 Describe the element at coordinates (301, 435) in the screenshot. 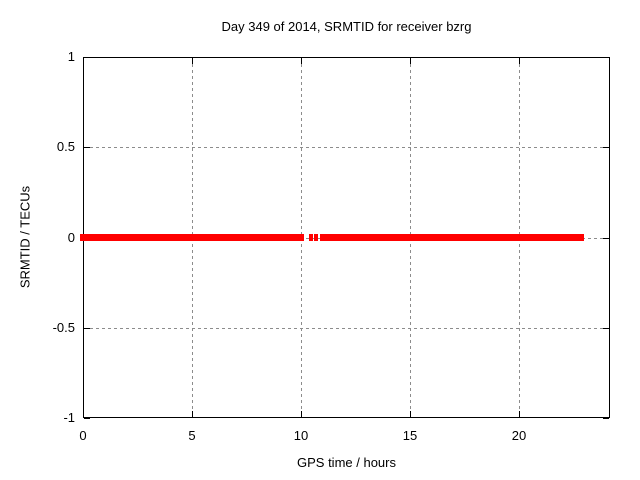

I see `x-tick-label: 10` at that location.